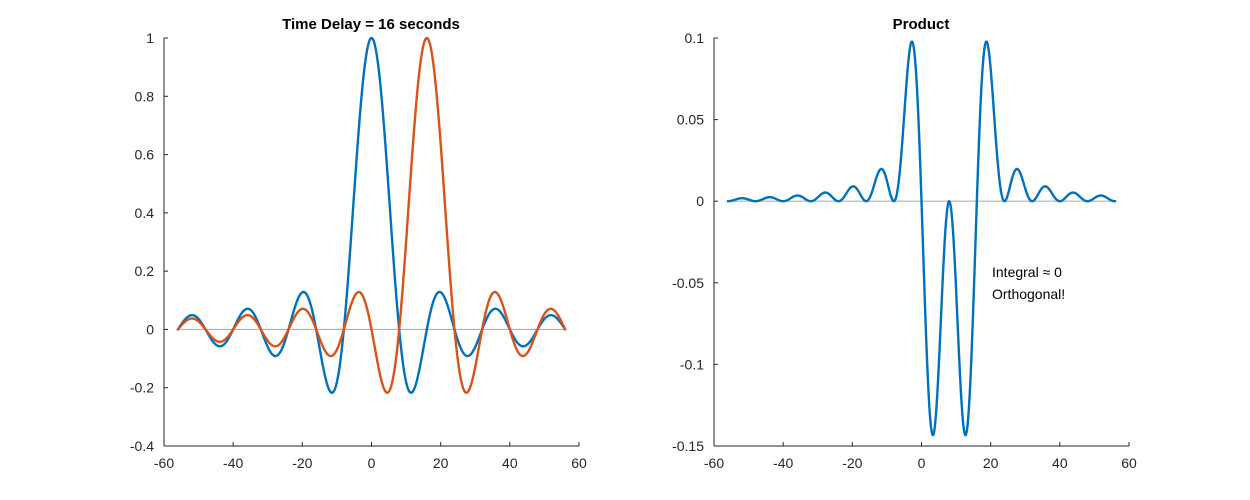 The width and height of the screenshot is (1250, 500). Describe the element at coordinates (145, 213) in the screenshot. I see `y-tick-label: 0.4` at that location.